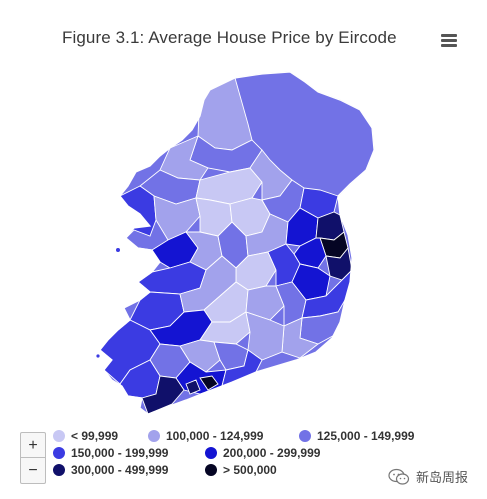 The image size is (487, 499). Describe the element at coordinates (399, 476) in the screenshot. I see `wechat-icon` at that location.